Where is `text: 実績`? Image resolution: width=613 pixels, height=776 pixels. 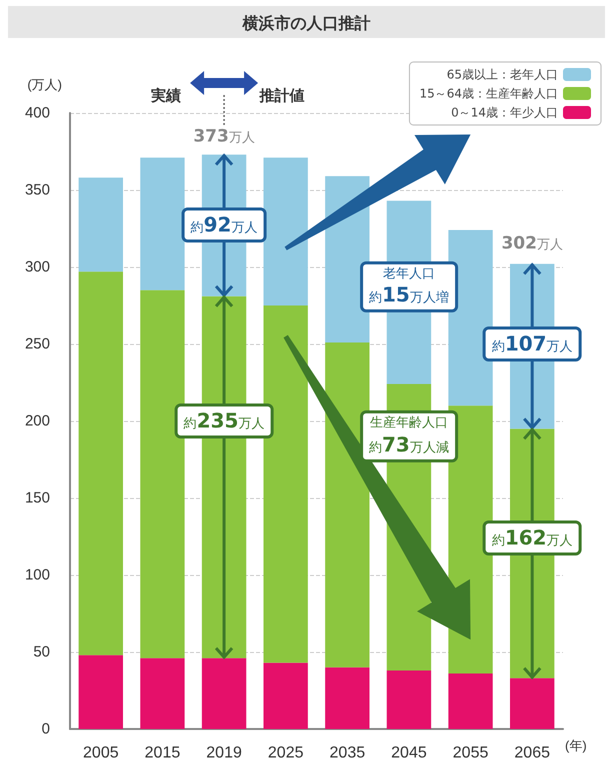 text: 実績 is located at coordinates (166, 95).